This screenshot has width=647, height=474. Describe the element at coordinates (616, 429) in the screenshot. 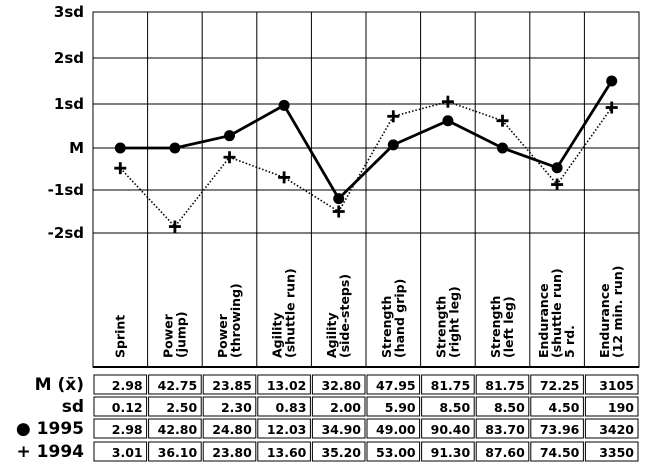

I see `table-cell: 3420` at that location.